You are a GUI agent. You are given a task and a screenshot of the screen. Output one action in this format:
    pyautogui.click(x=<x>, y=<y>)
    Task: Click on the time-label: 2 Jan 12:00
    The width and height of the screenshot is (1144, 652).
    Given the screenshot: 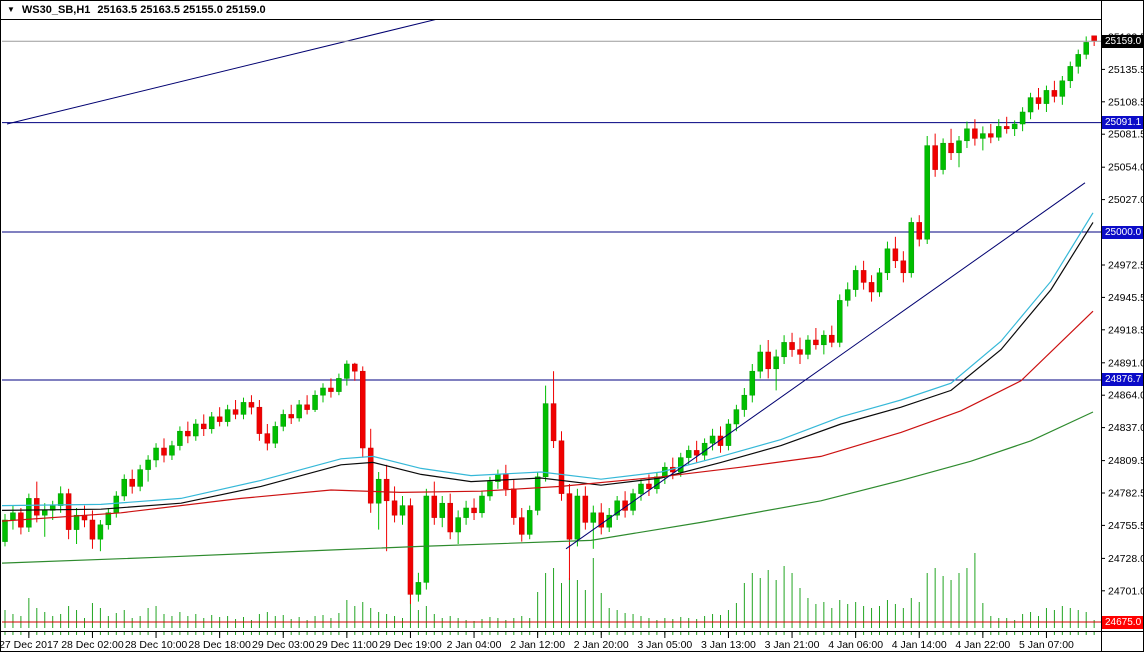 What is the action you would take?
    pyautogui.click(x=537, y=645)
    